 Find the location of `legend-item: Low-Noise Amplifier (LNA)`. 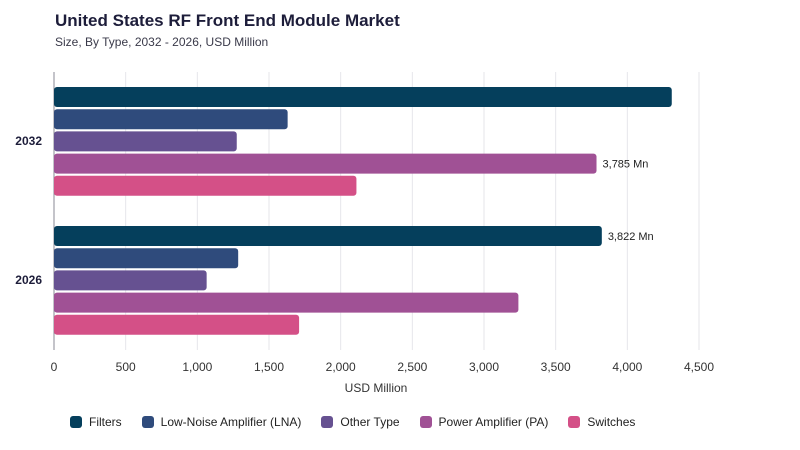

legend-item: Low-Noise Amplifier (LNA) is located at coordinates (221, 422).